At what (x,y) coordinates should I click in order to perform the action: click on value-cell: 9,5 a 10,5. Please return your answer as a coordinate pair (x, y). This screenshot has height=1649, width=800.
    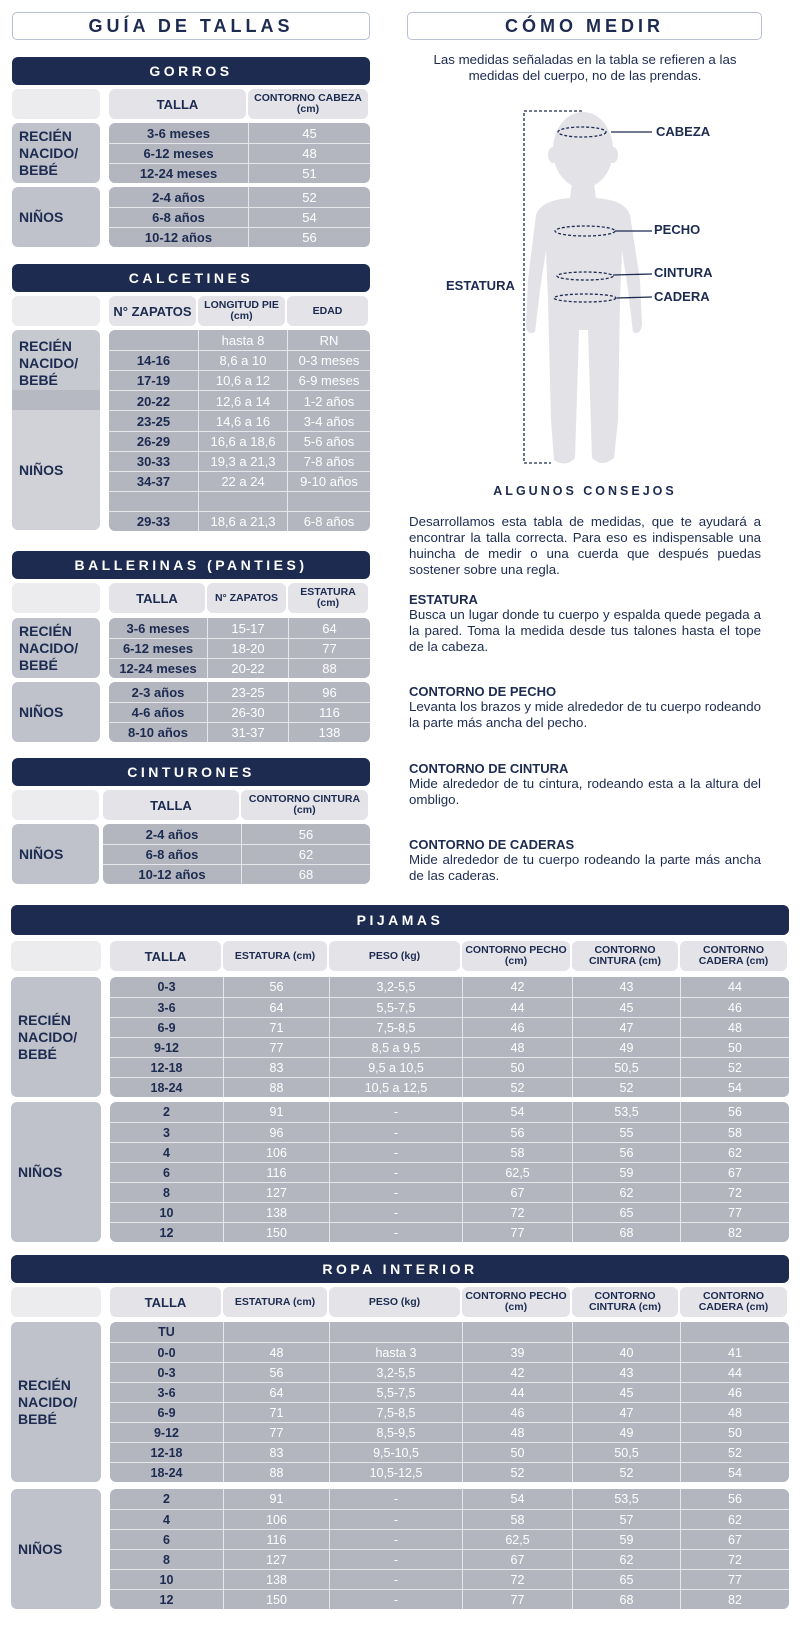
    Looking at the image, I should click on (395, 1067).